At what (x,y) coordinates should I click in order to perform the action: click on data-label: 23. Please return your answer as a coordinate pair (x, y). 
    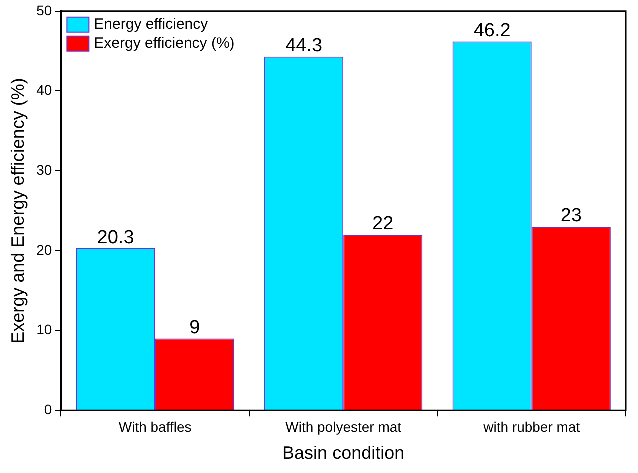
    Looking at the image, I should click on (571, 216).